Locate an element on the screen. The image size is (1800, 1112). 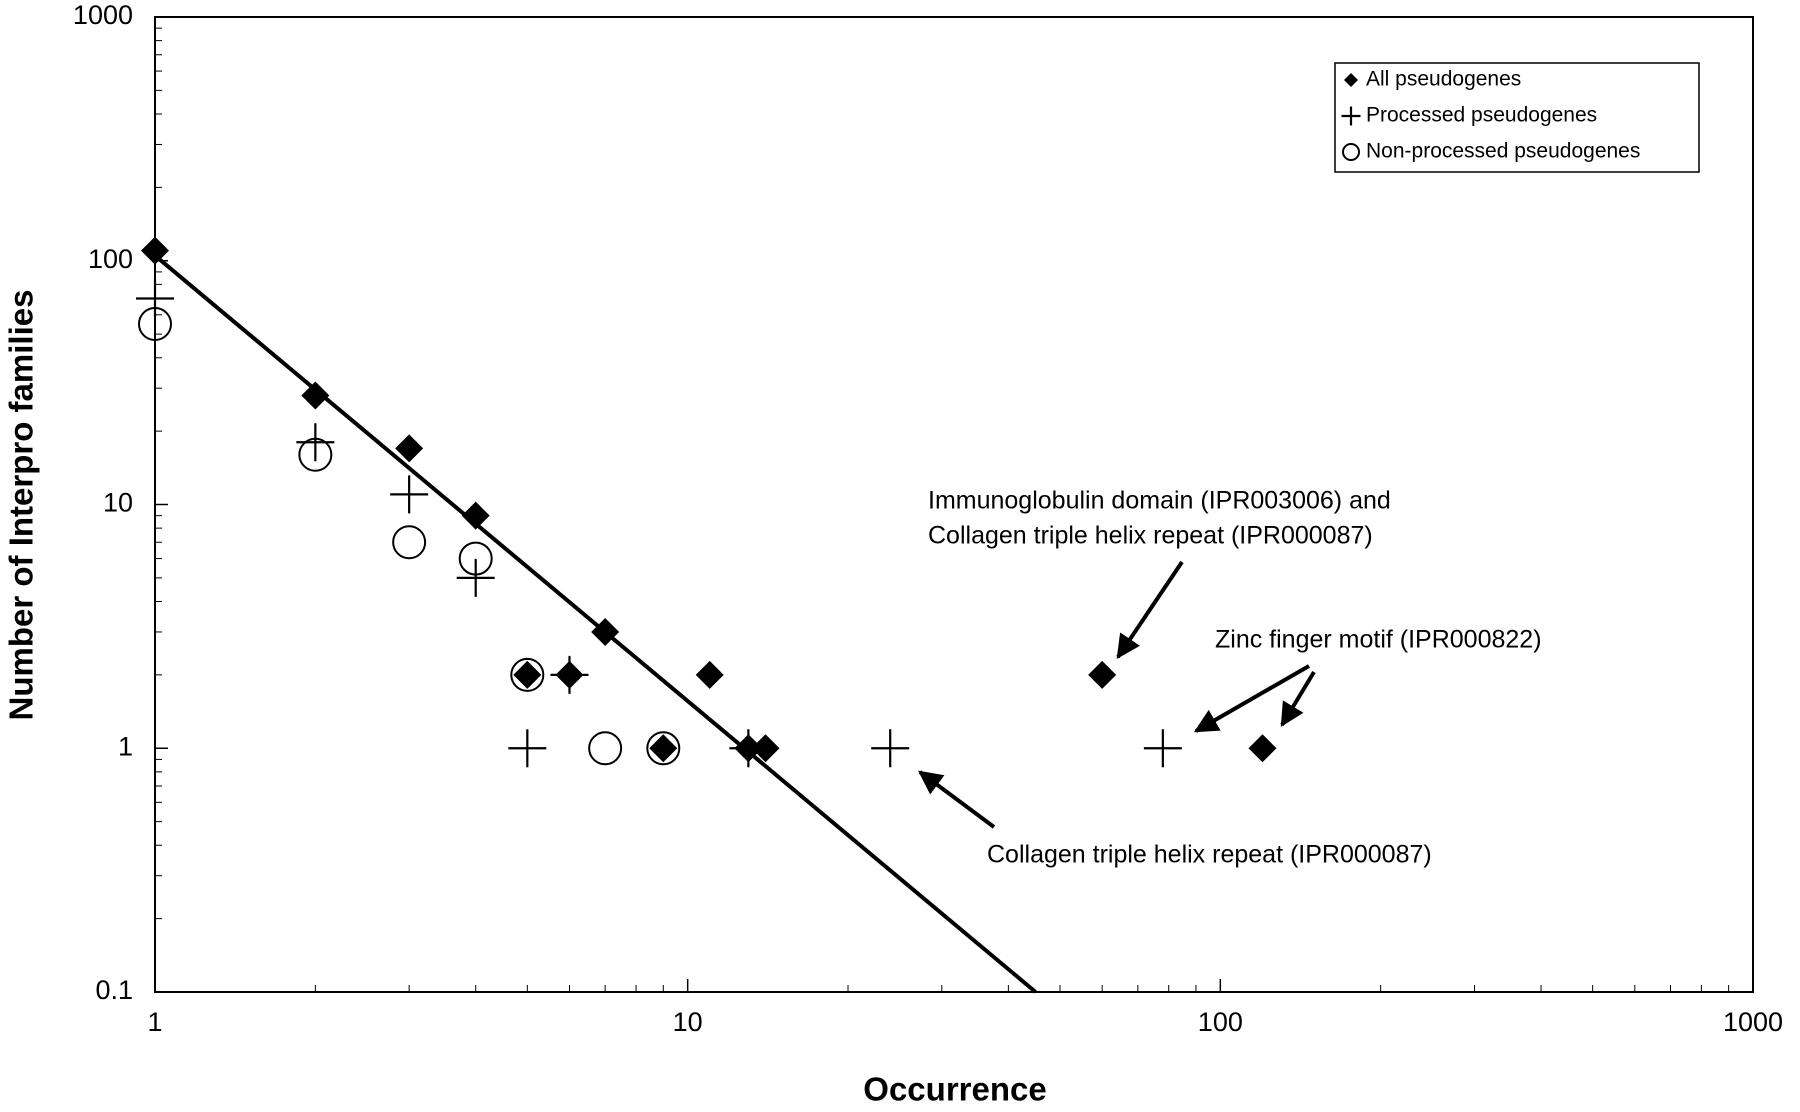
y-tick-label: 1 is located at coordinates (125, 746).